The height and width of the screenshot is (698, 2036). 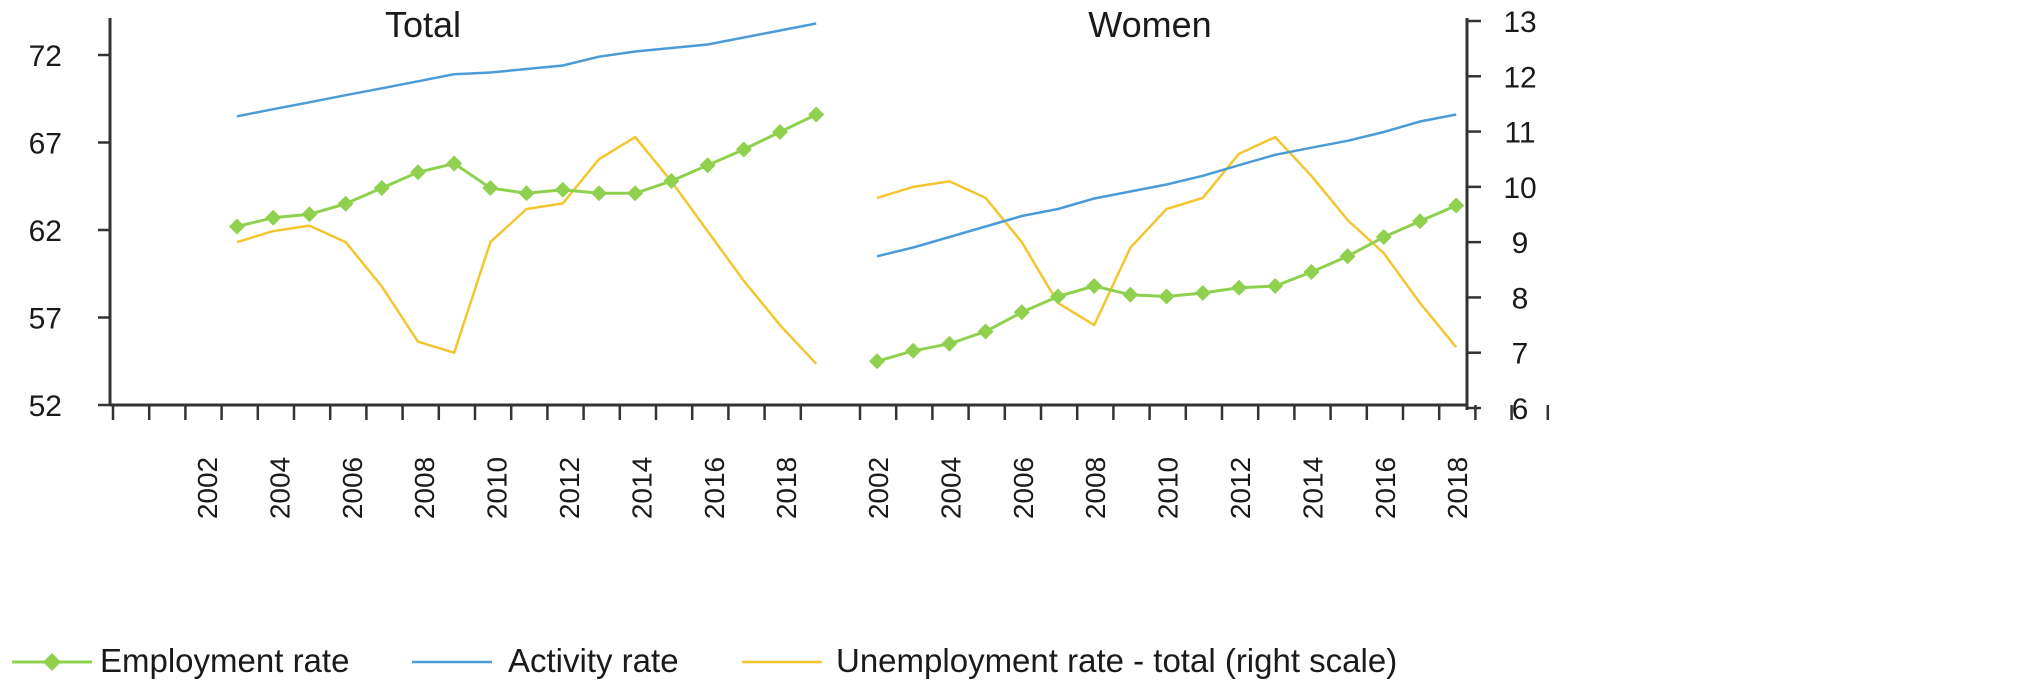 What do you see at coordinates (1520, 354) in the screenshot?
I see `right-y-tick-label: 7` at bounding box center [1520, 354].